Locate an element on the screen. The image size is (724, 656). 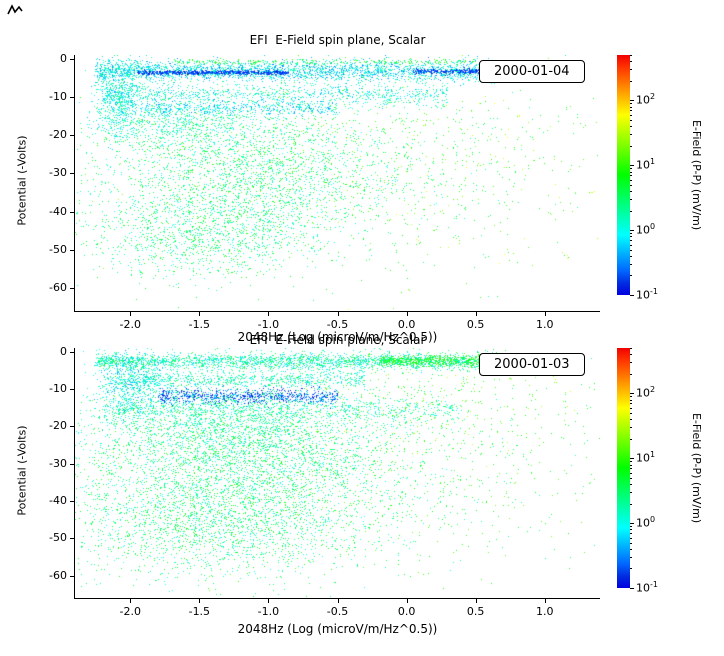
panel2-colorbar-tick-label: 10² is located at coordinates (646, 393).